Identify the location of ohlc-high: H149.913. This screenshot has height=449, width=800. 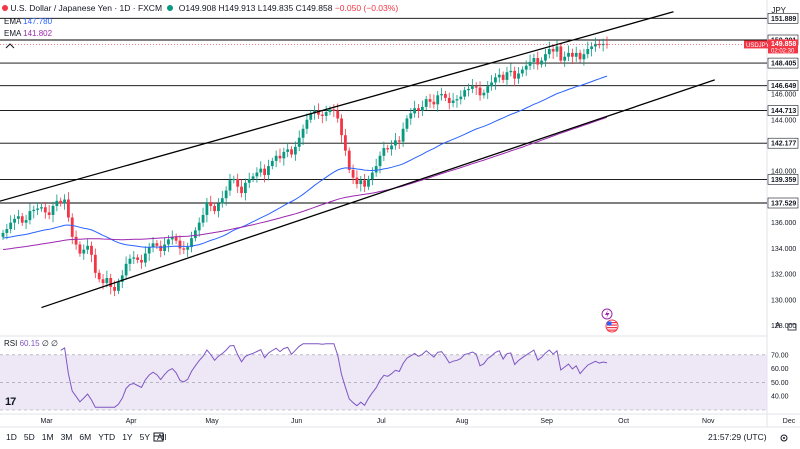
(237, 8).